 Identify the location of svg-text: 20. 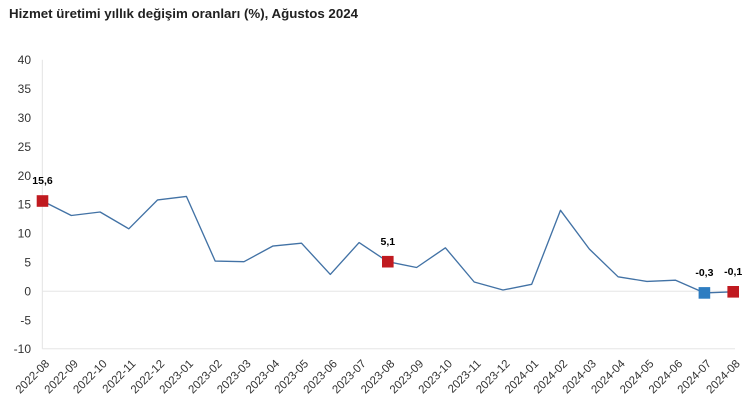
(25, 176).